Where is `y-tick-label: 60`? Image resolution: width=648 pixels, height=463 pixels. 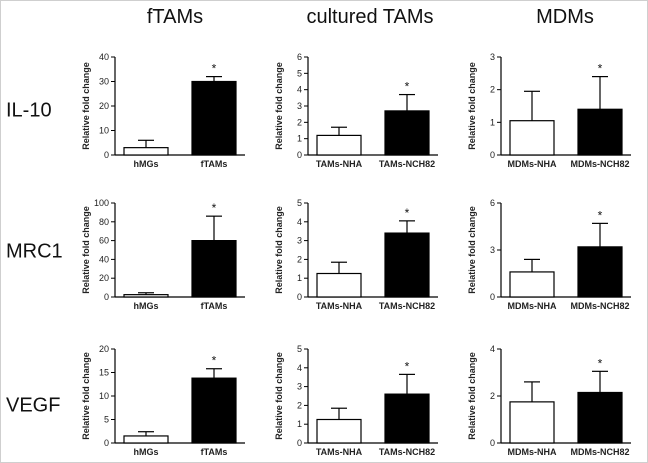
y-tick-label: 60 is located at coordinates (104, 241).